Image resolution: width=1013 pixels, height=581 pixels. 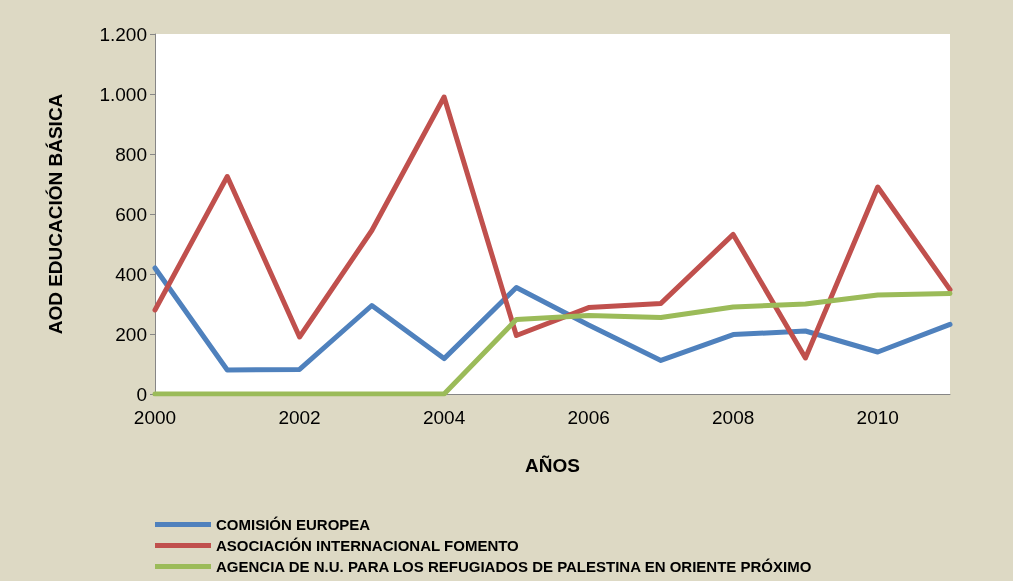 I want to click on x-tick-label: 2000, so click(x=155, y=417).